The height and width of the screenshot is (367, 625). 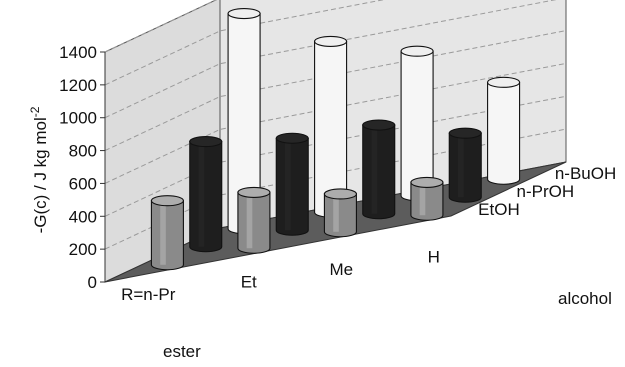 What do you see at coordinates (434, 256) in the screenshot?
I see `x-category-label: H` at bounding box center [434, 256].